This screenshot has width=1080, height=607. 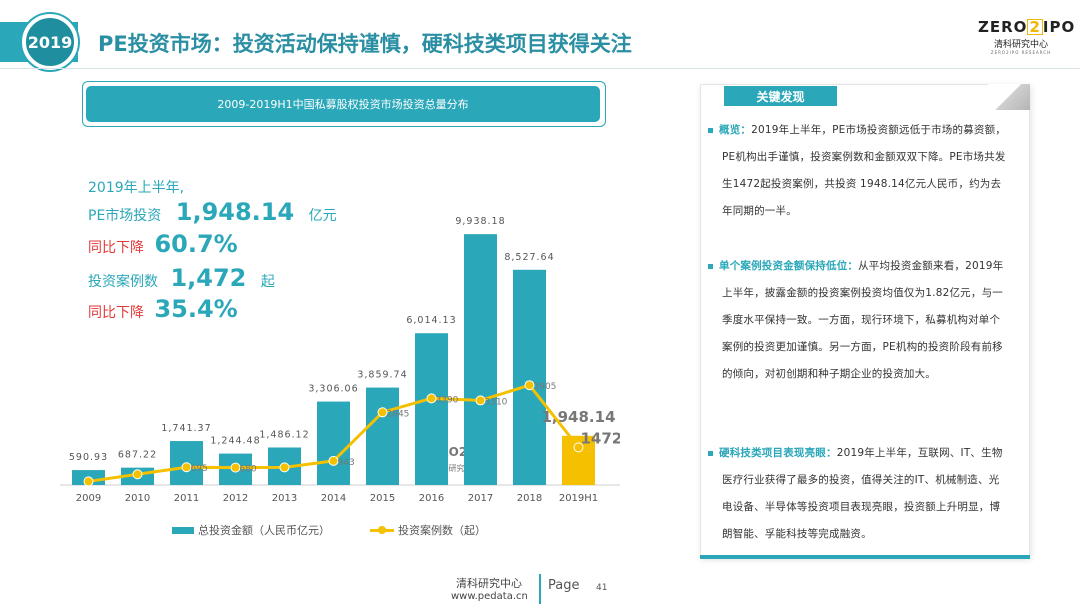 What do you see at coordinates (235, 441) in the screenshot?
I see `bar-label-2012: 1,244.48` at bounding box center [235, 441].